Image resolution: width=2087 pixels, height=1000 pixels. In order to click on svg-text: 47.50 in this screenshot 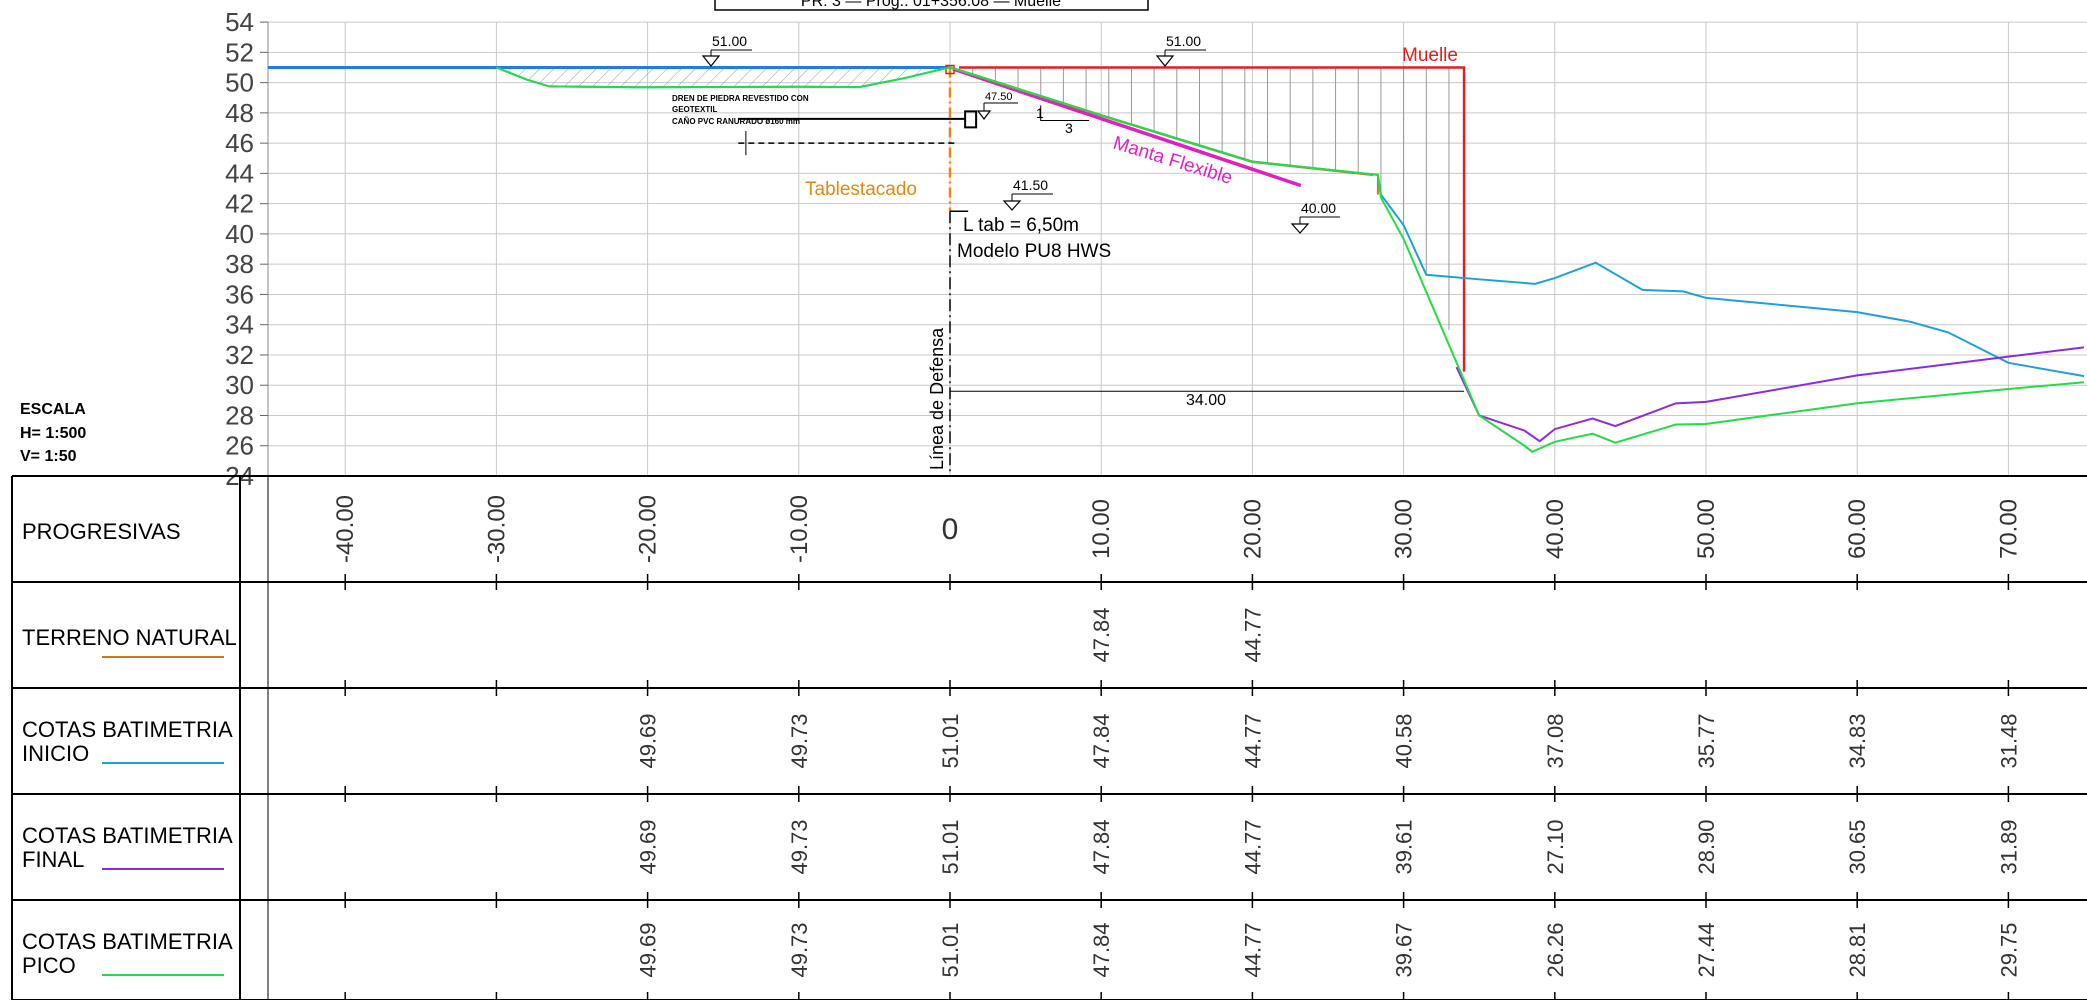, I will do `click(999, 97)`.